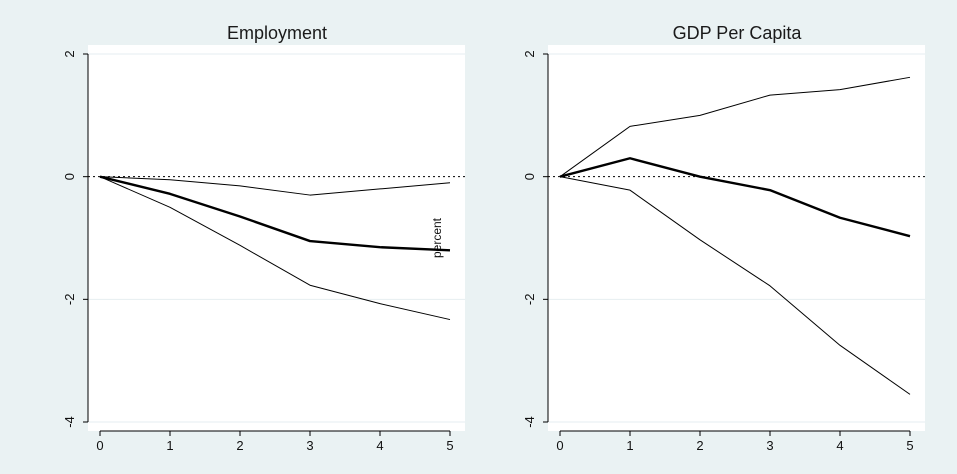 Image resolution: width=957 pixels, height=474 pixels. What do you see at coordinates (277, 33) in the screenshot?
I see `employment-title: Employment` at bounding box center [277, 33].